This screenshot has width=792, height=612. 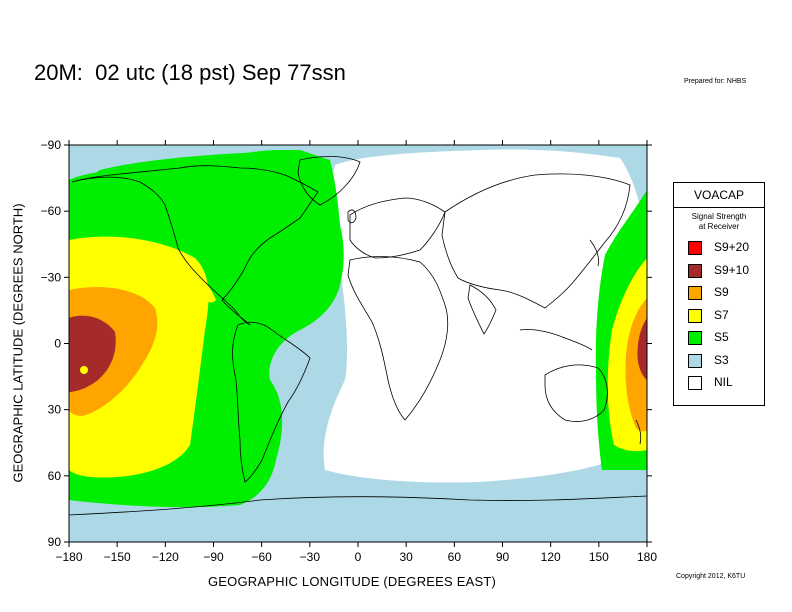 I want to click on legend-label: NIL, so click(x=723, y=382).